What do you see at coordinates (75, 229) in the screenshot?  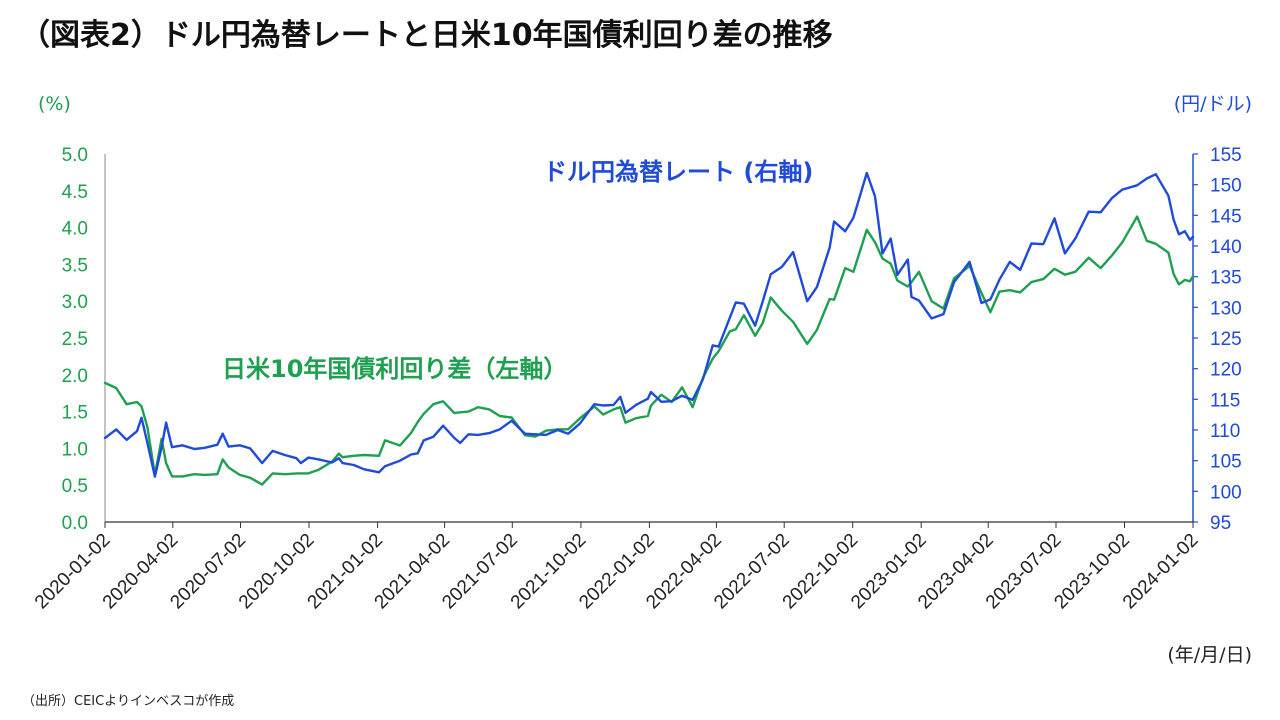 I see `y-left-tick-label: 4.0` at bounding box center [75, 229].